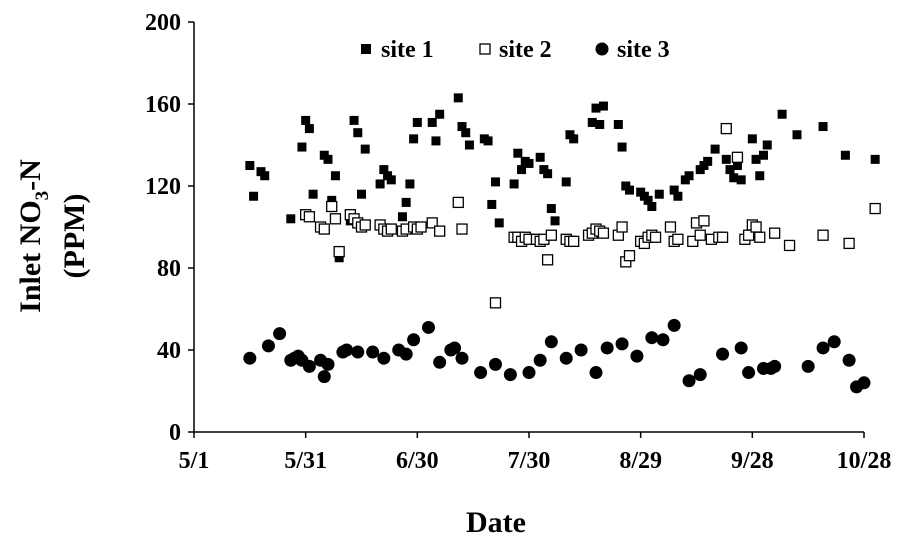  What do you see at coordinates (169, 351) in the screenshot?
I see `y-tick-label: 40` at bounding box center [169, 351].